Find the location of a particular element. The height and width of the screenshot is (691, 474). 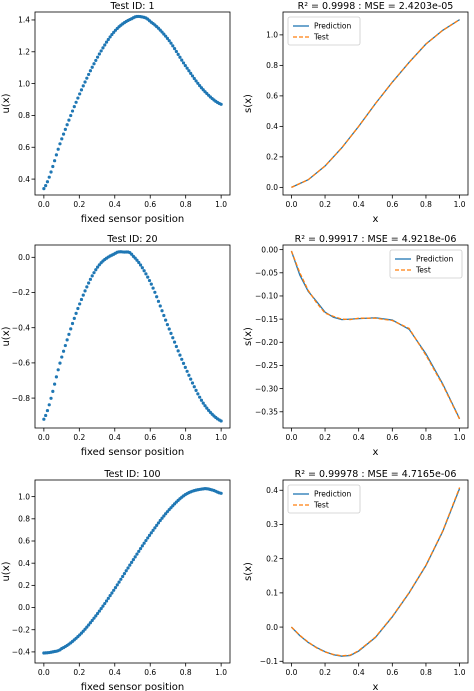

y-tick-label: 1.4 is located at coordinates (24, 20).